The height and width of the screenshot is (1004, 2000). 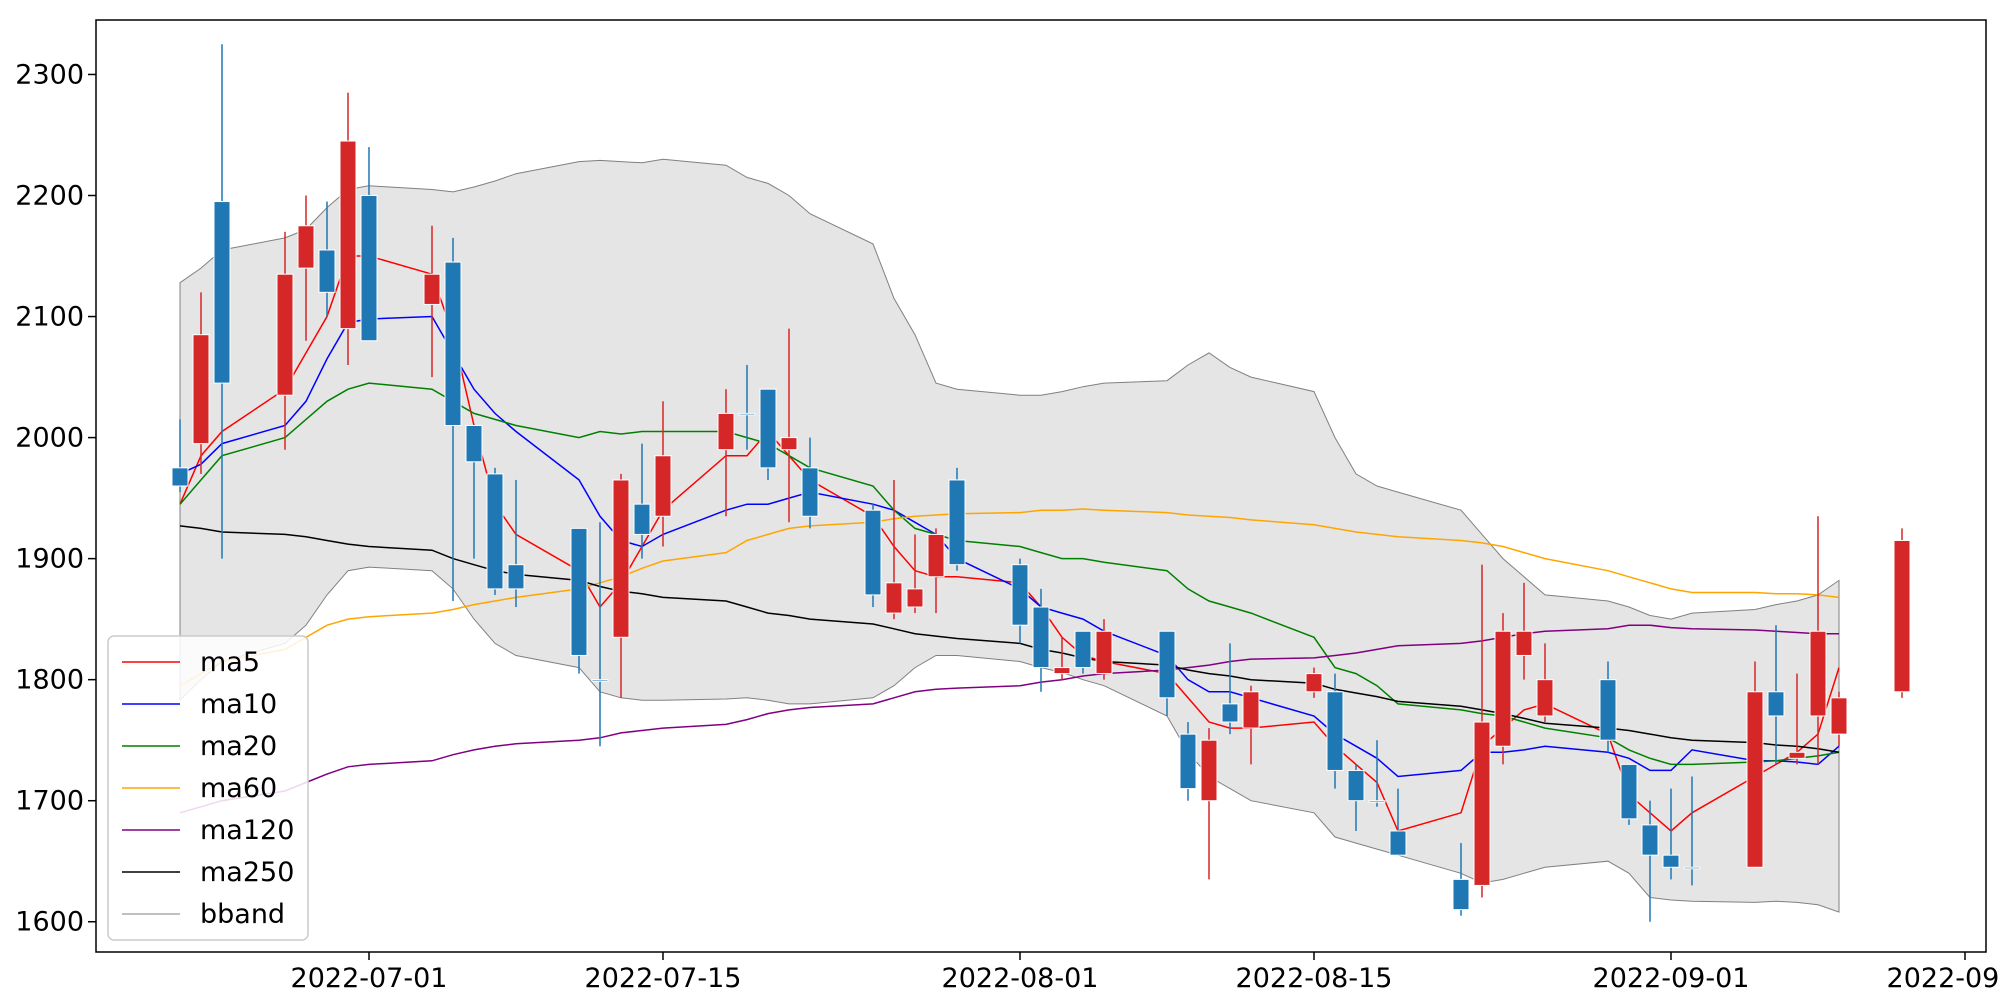 I want to click on legend-box, so click(x=208, y=788).